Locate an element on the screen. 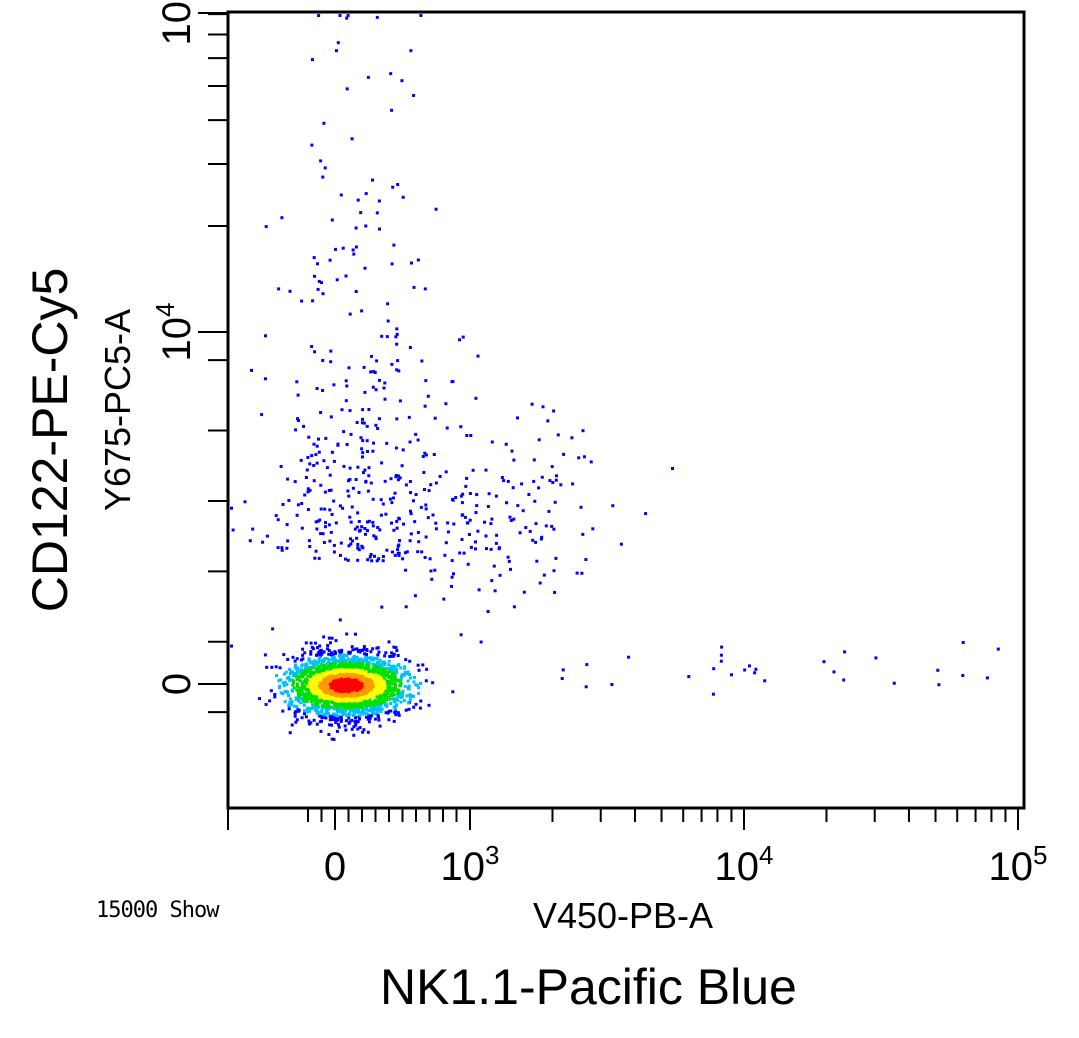 The image size is (1079, 1038). x-tick-label: 103 is located at coordinates (470, 864).